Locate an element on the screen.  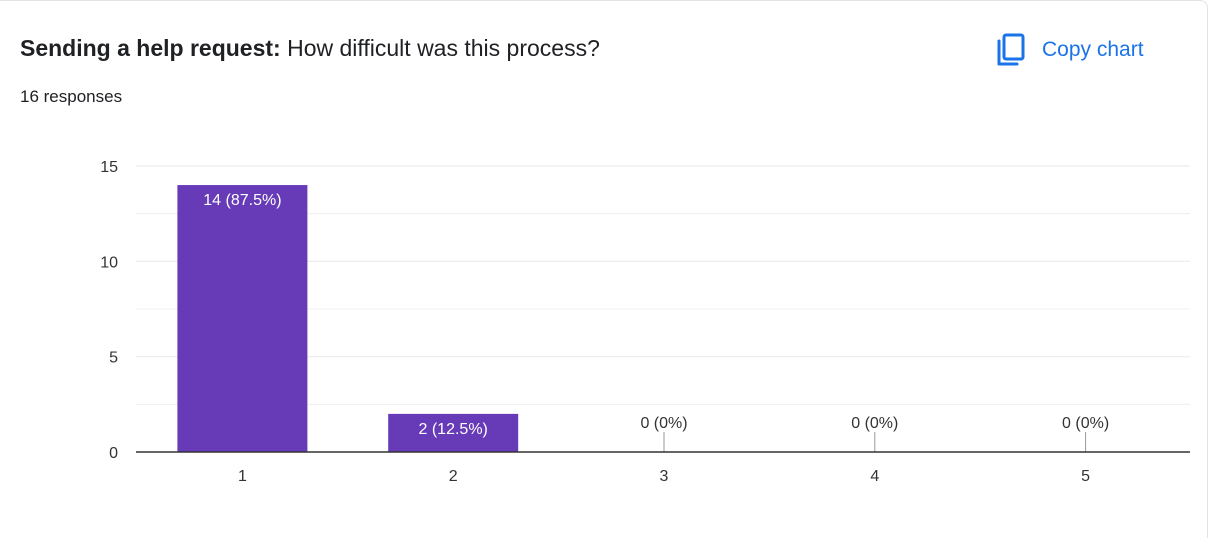
bar-data-label: 2 (12.5%) is located at coordinates (453, 429).